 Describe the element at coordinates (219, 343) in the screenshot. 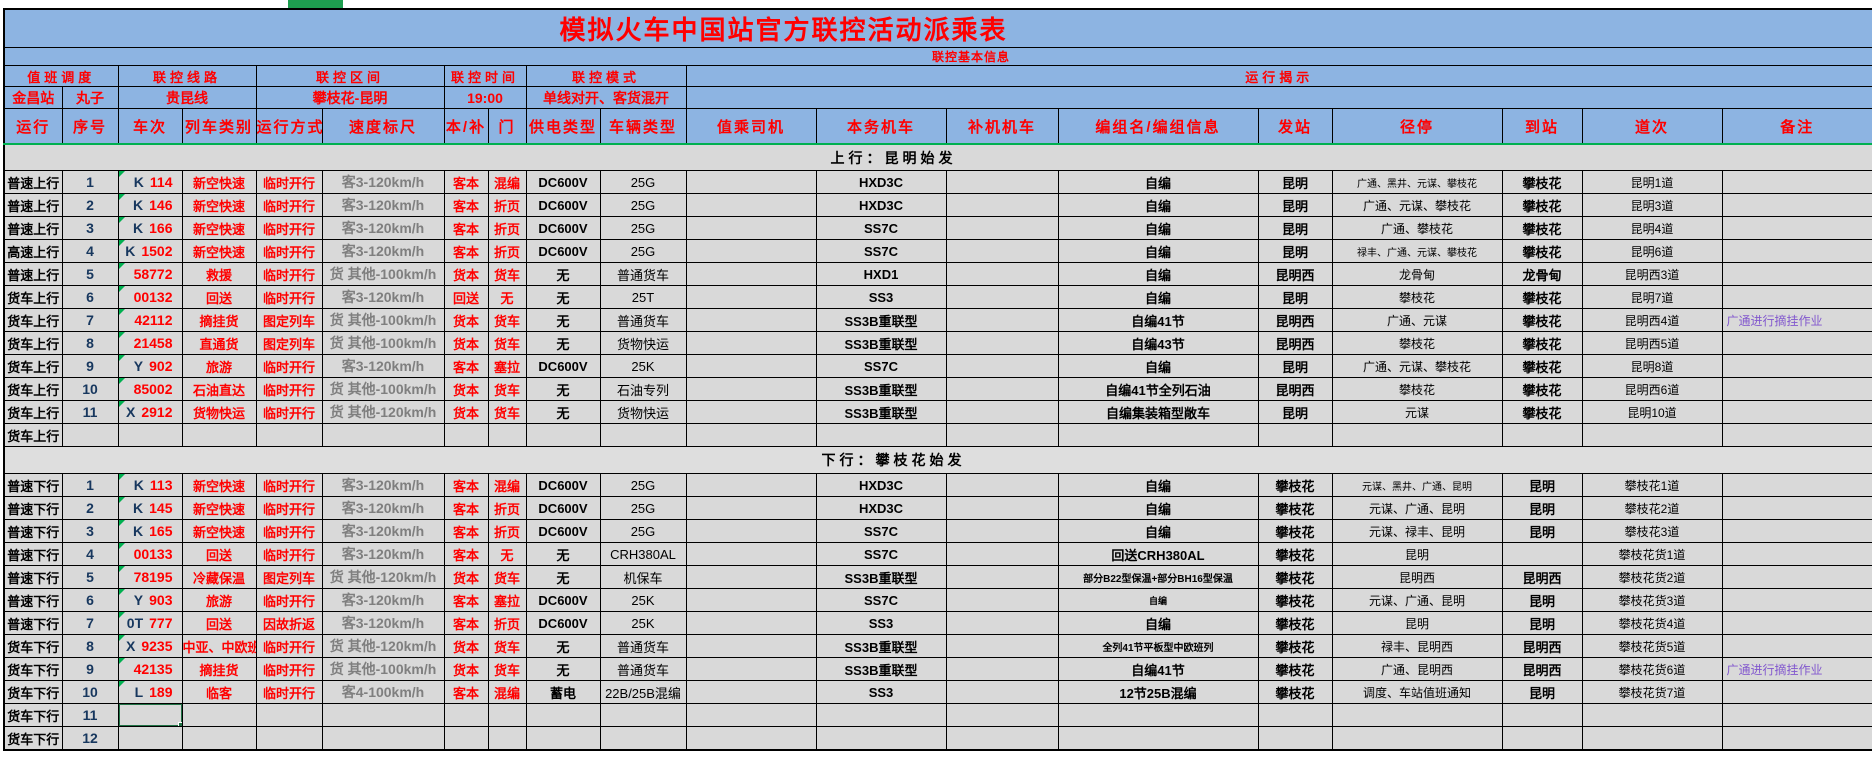

I see `cell-category: 直通货` at that location.